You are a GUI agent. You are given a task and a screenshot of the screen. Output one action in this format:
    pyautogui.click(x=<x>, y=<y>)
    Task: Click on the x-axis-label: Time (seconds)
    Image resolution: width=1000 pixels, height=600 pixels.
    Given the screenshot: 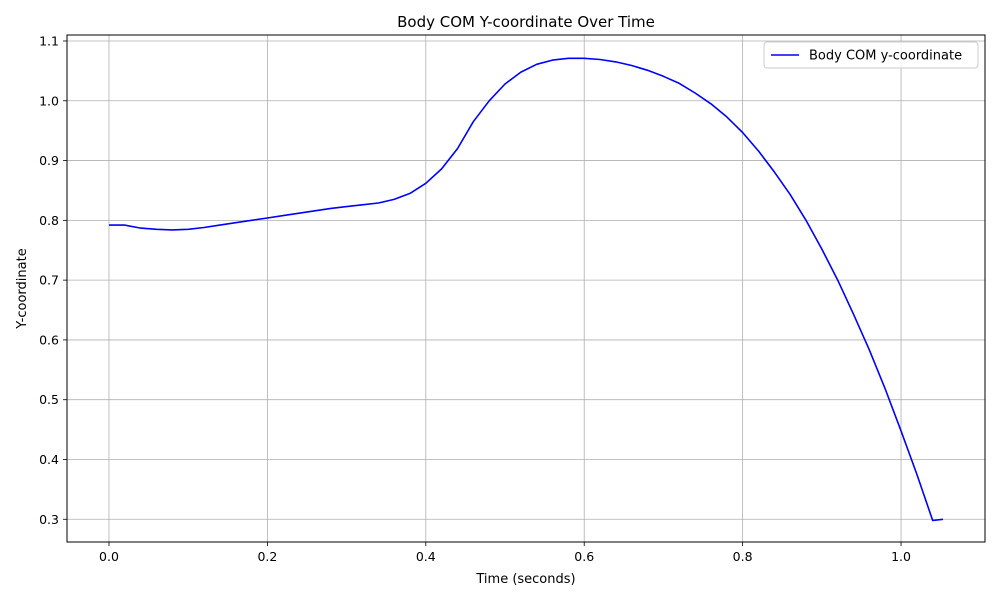 What is the action you would take?
    pyautogui.click(x=525, y=579)
    